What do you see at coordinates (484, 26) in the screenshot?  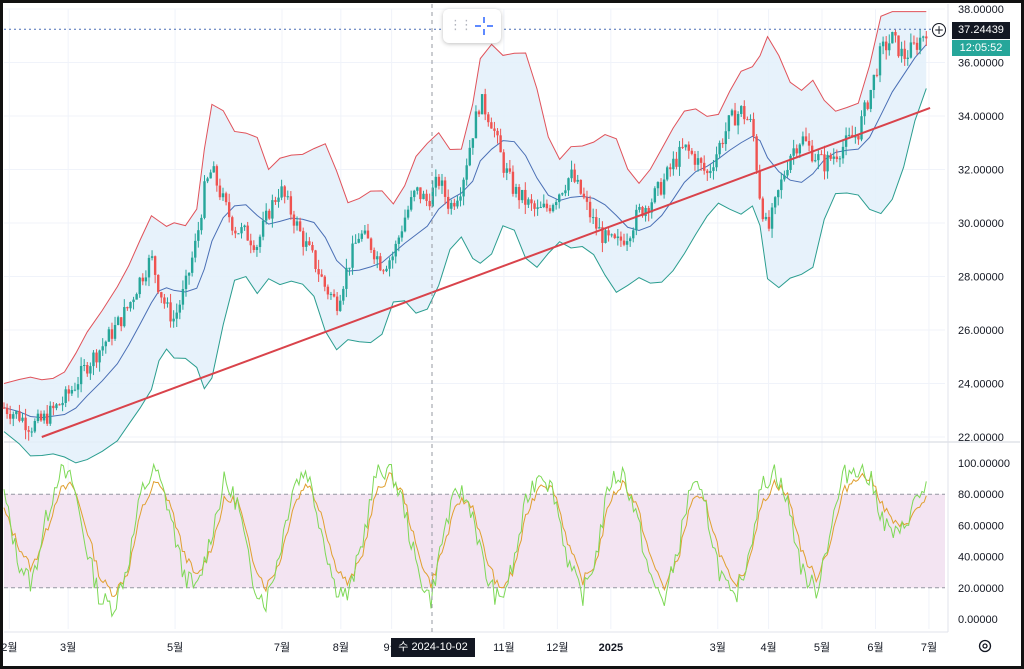 I see `crosshair-tool-icon` at bounding box center [484, 26].